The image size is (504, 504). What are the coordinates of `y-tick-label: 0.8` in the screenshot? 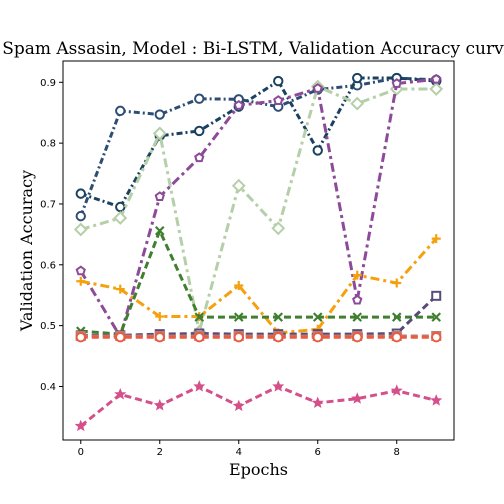 It's located at (48, 144).